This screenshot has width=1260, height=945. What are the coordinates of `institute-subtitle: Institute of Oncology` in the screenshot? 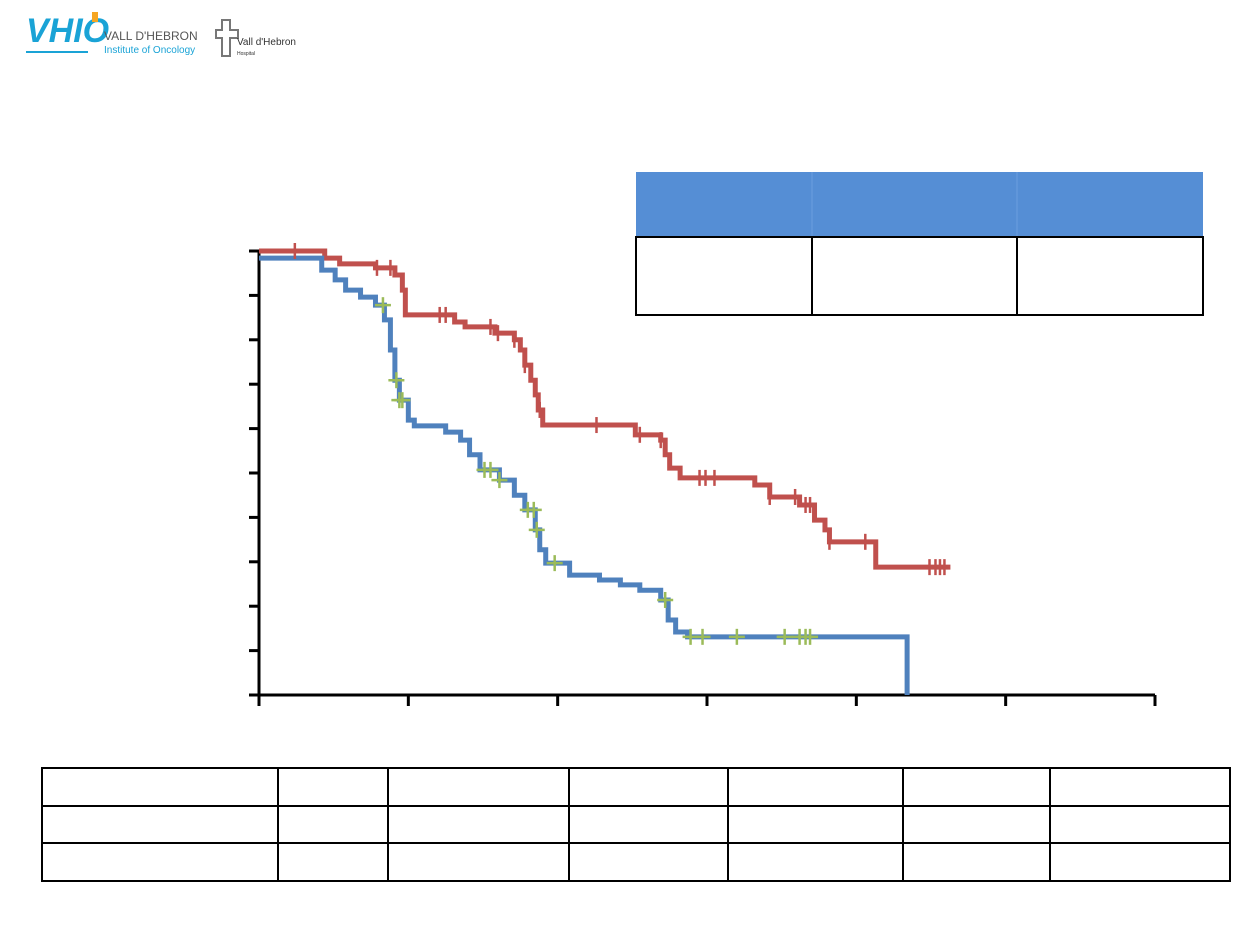 It's located at (149, 50).